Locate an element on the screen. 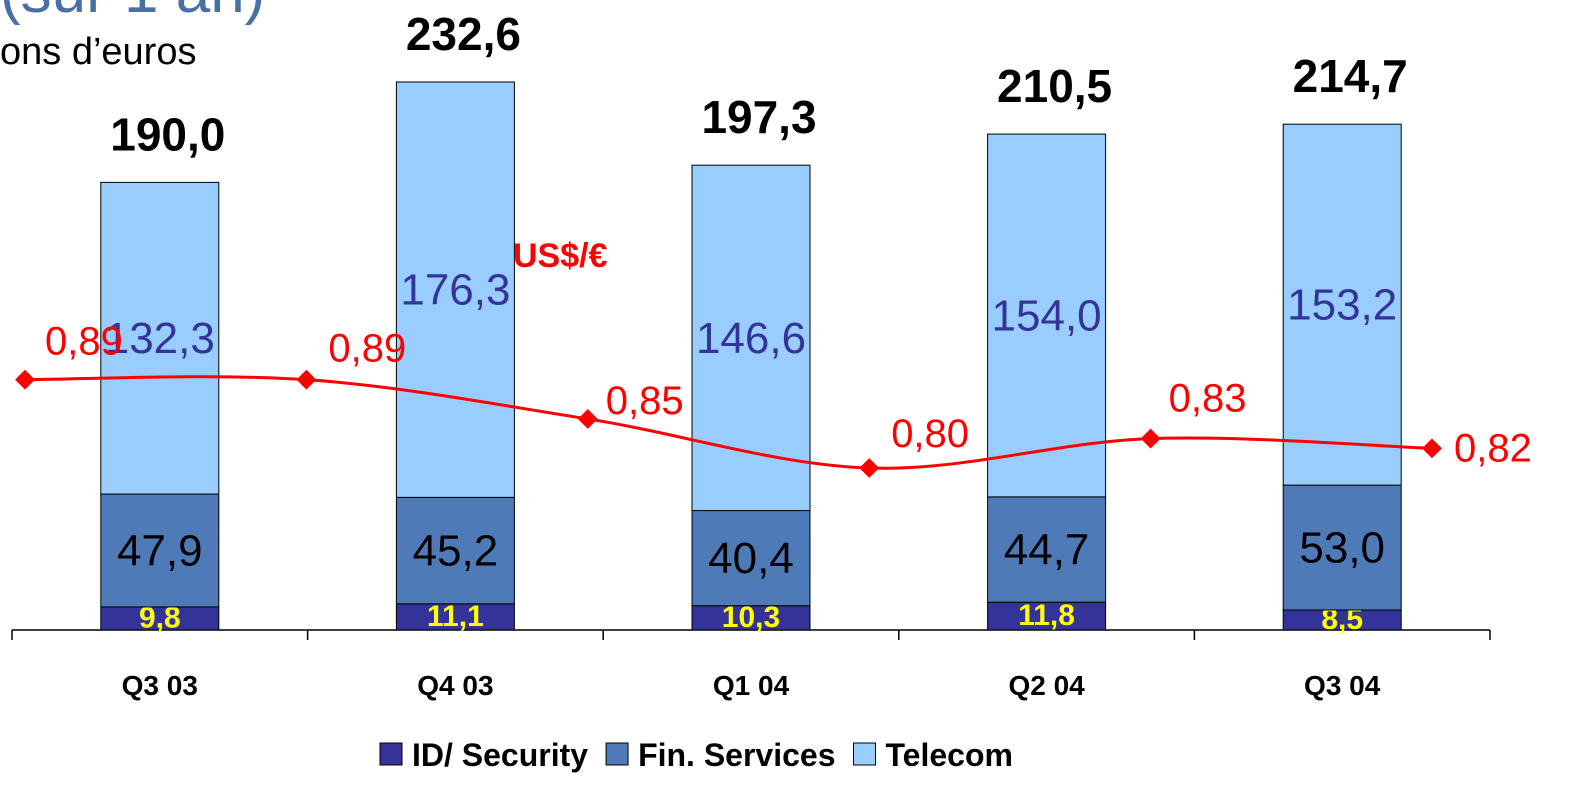  segment-label: 176,3 is located at coordinates (455, 290).